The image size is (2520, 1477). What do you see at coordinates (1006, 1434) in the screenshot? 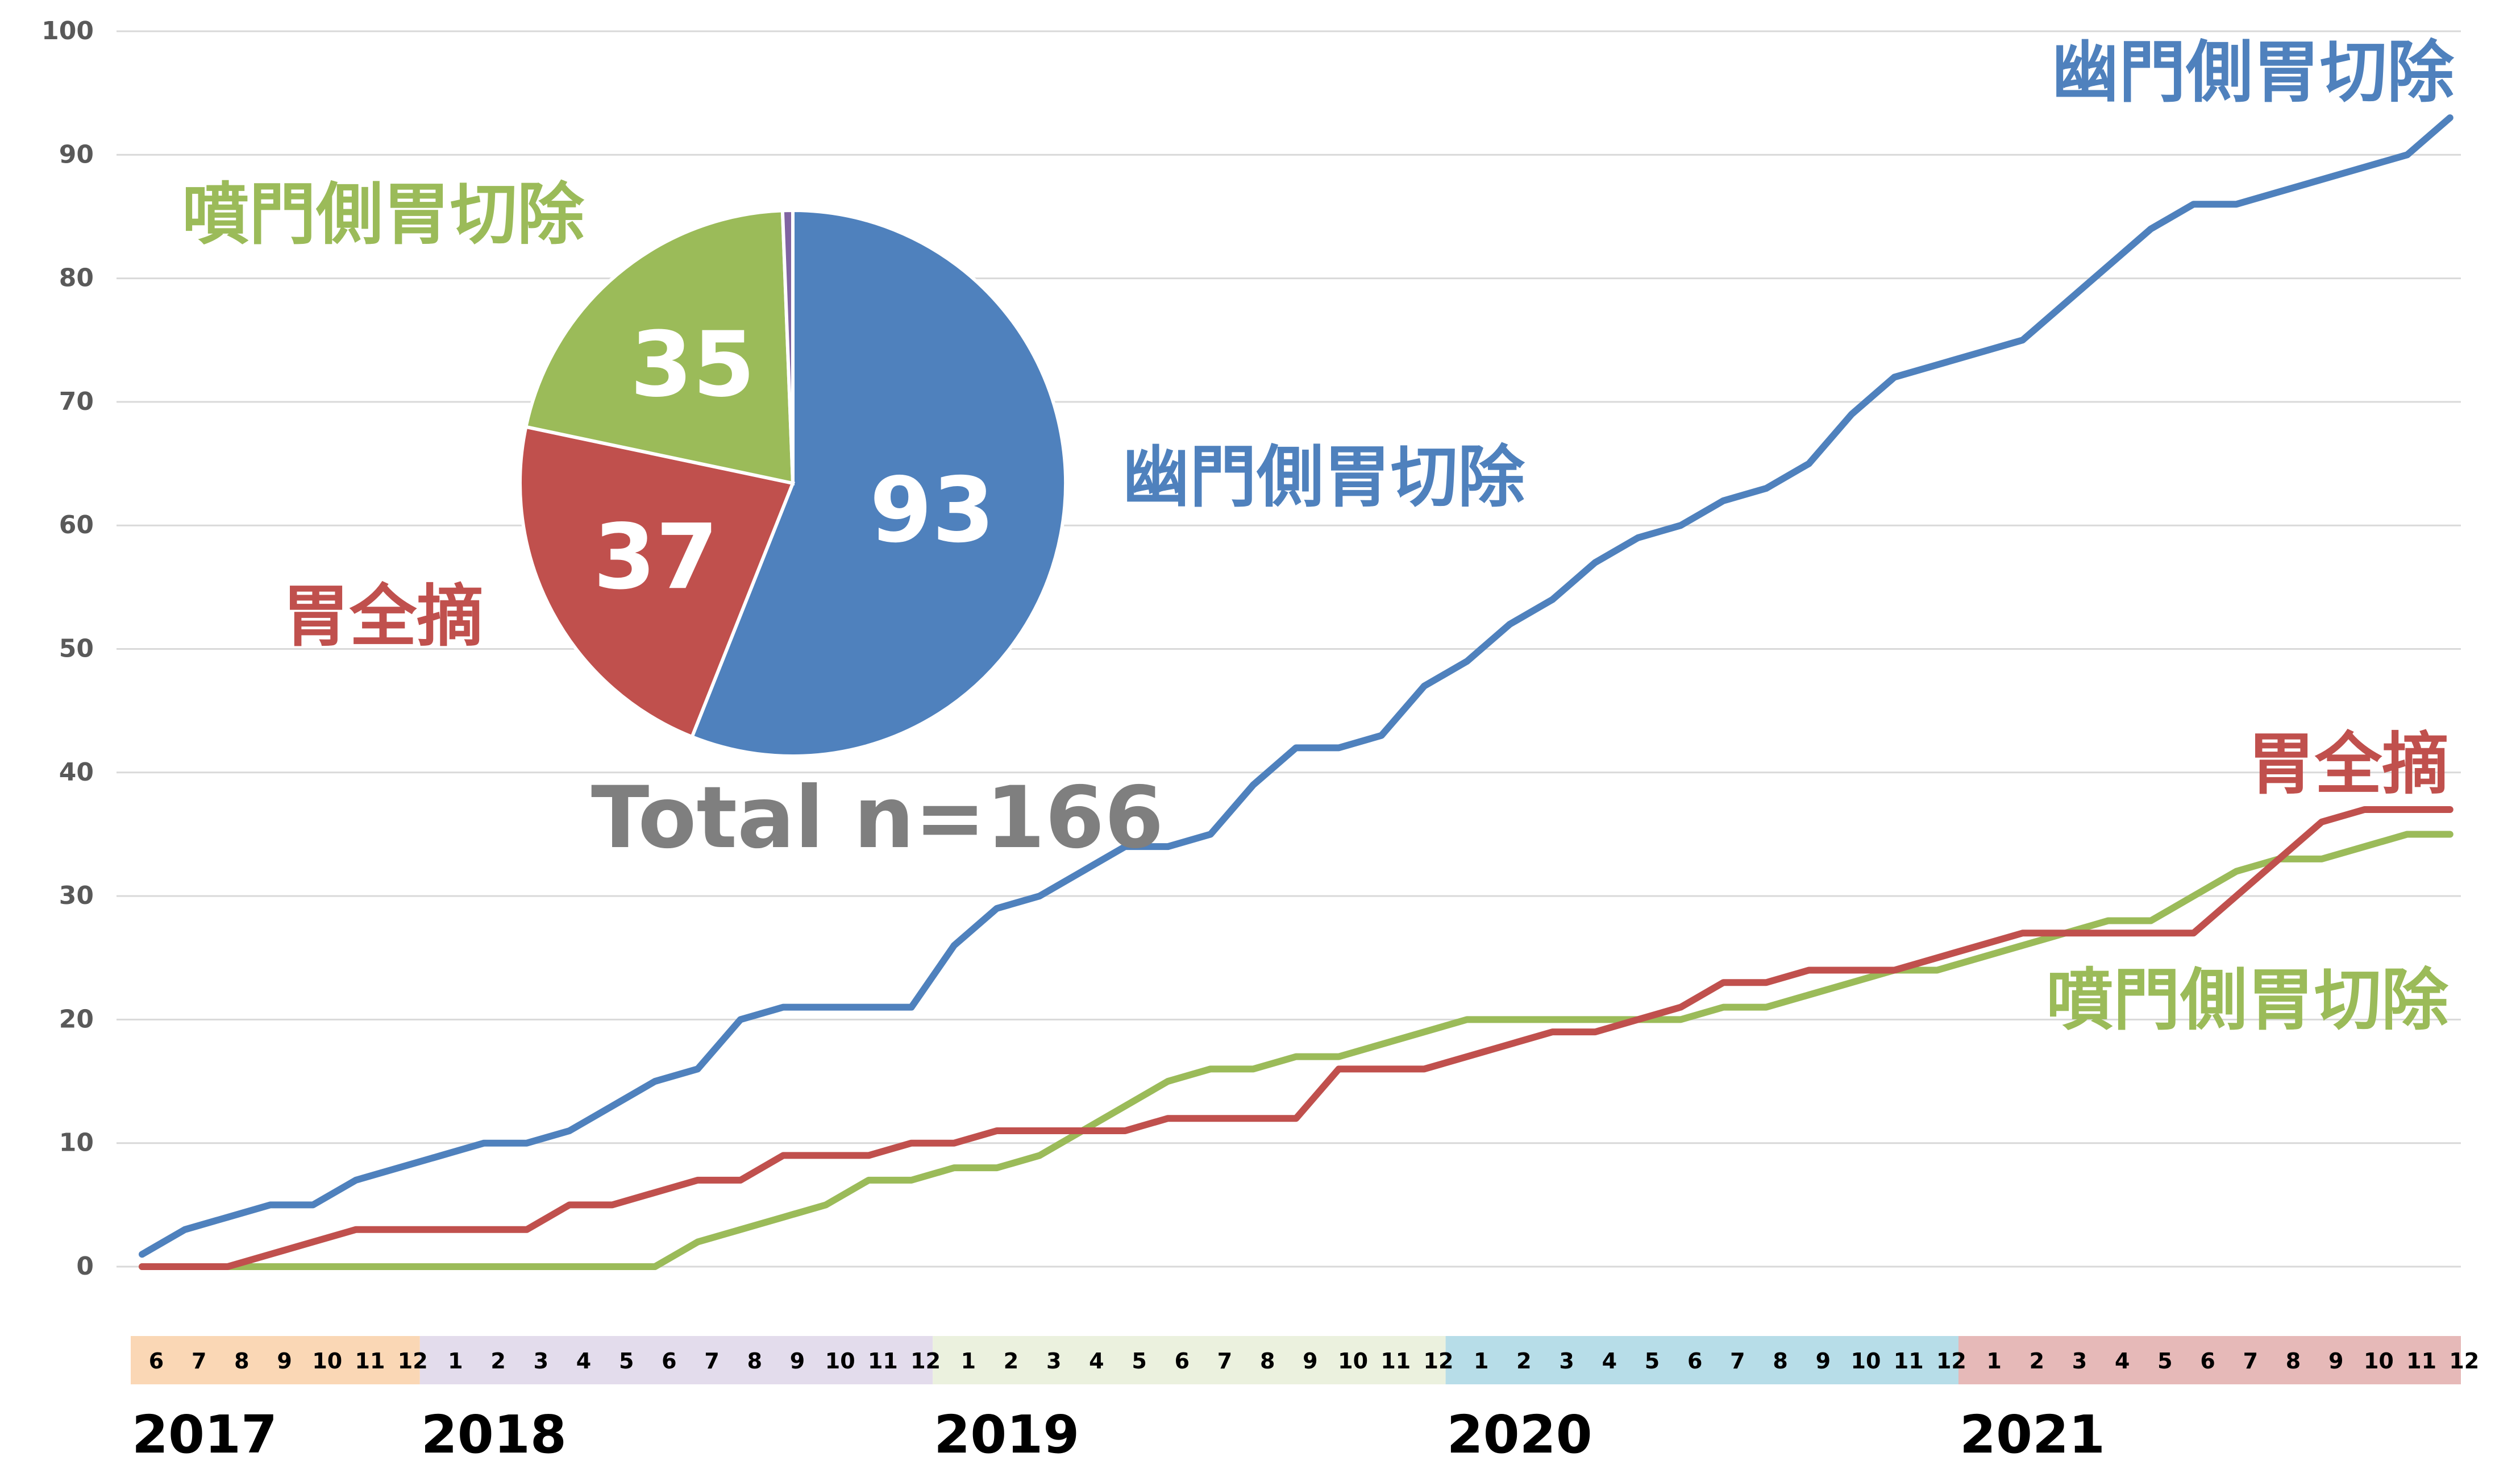
I see `year-label-2019: 2019` at bounding box center [1006, 1434].